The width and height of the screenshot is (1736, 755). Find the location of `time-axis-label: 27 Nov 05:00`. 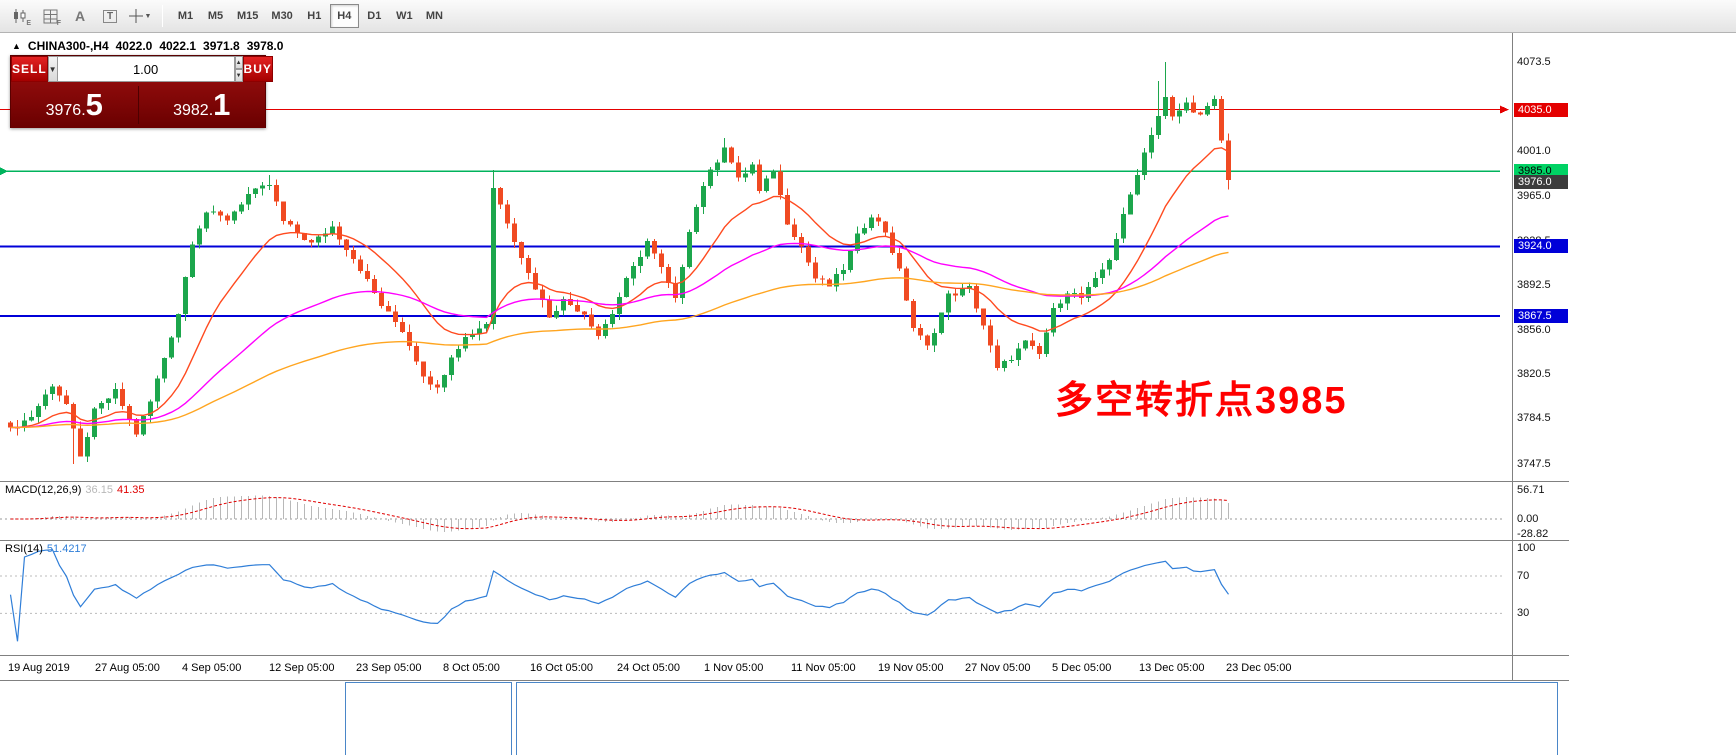

time-axis-label: 27 Nov 05:00 is located at coordinates (998, 668).